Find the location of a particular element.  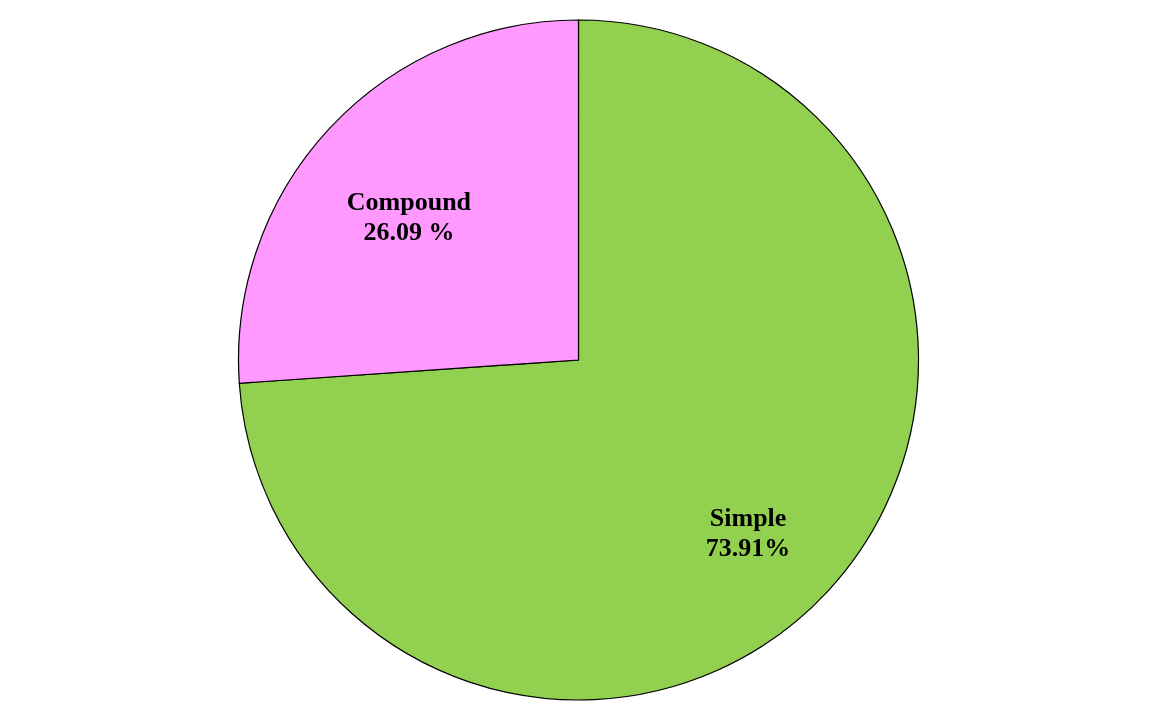

slice-label: Compound is located at coordinates (409, 201).